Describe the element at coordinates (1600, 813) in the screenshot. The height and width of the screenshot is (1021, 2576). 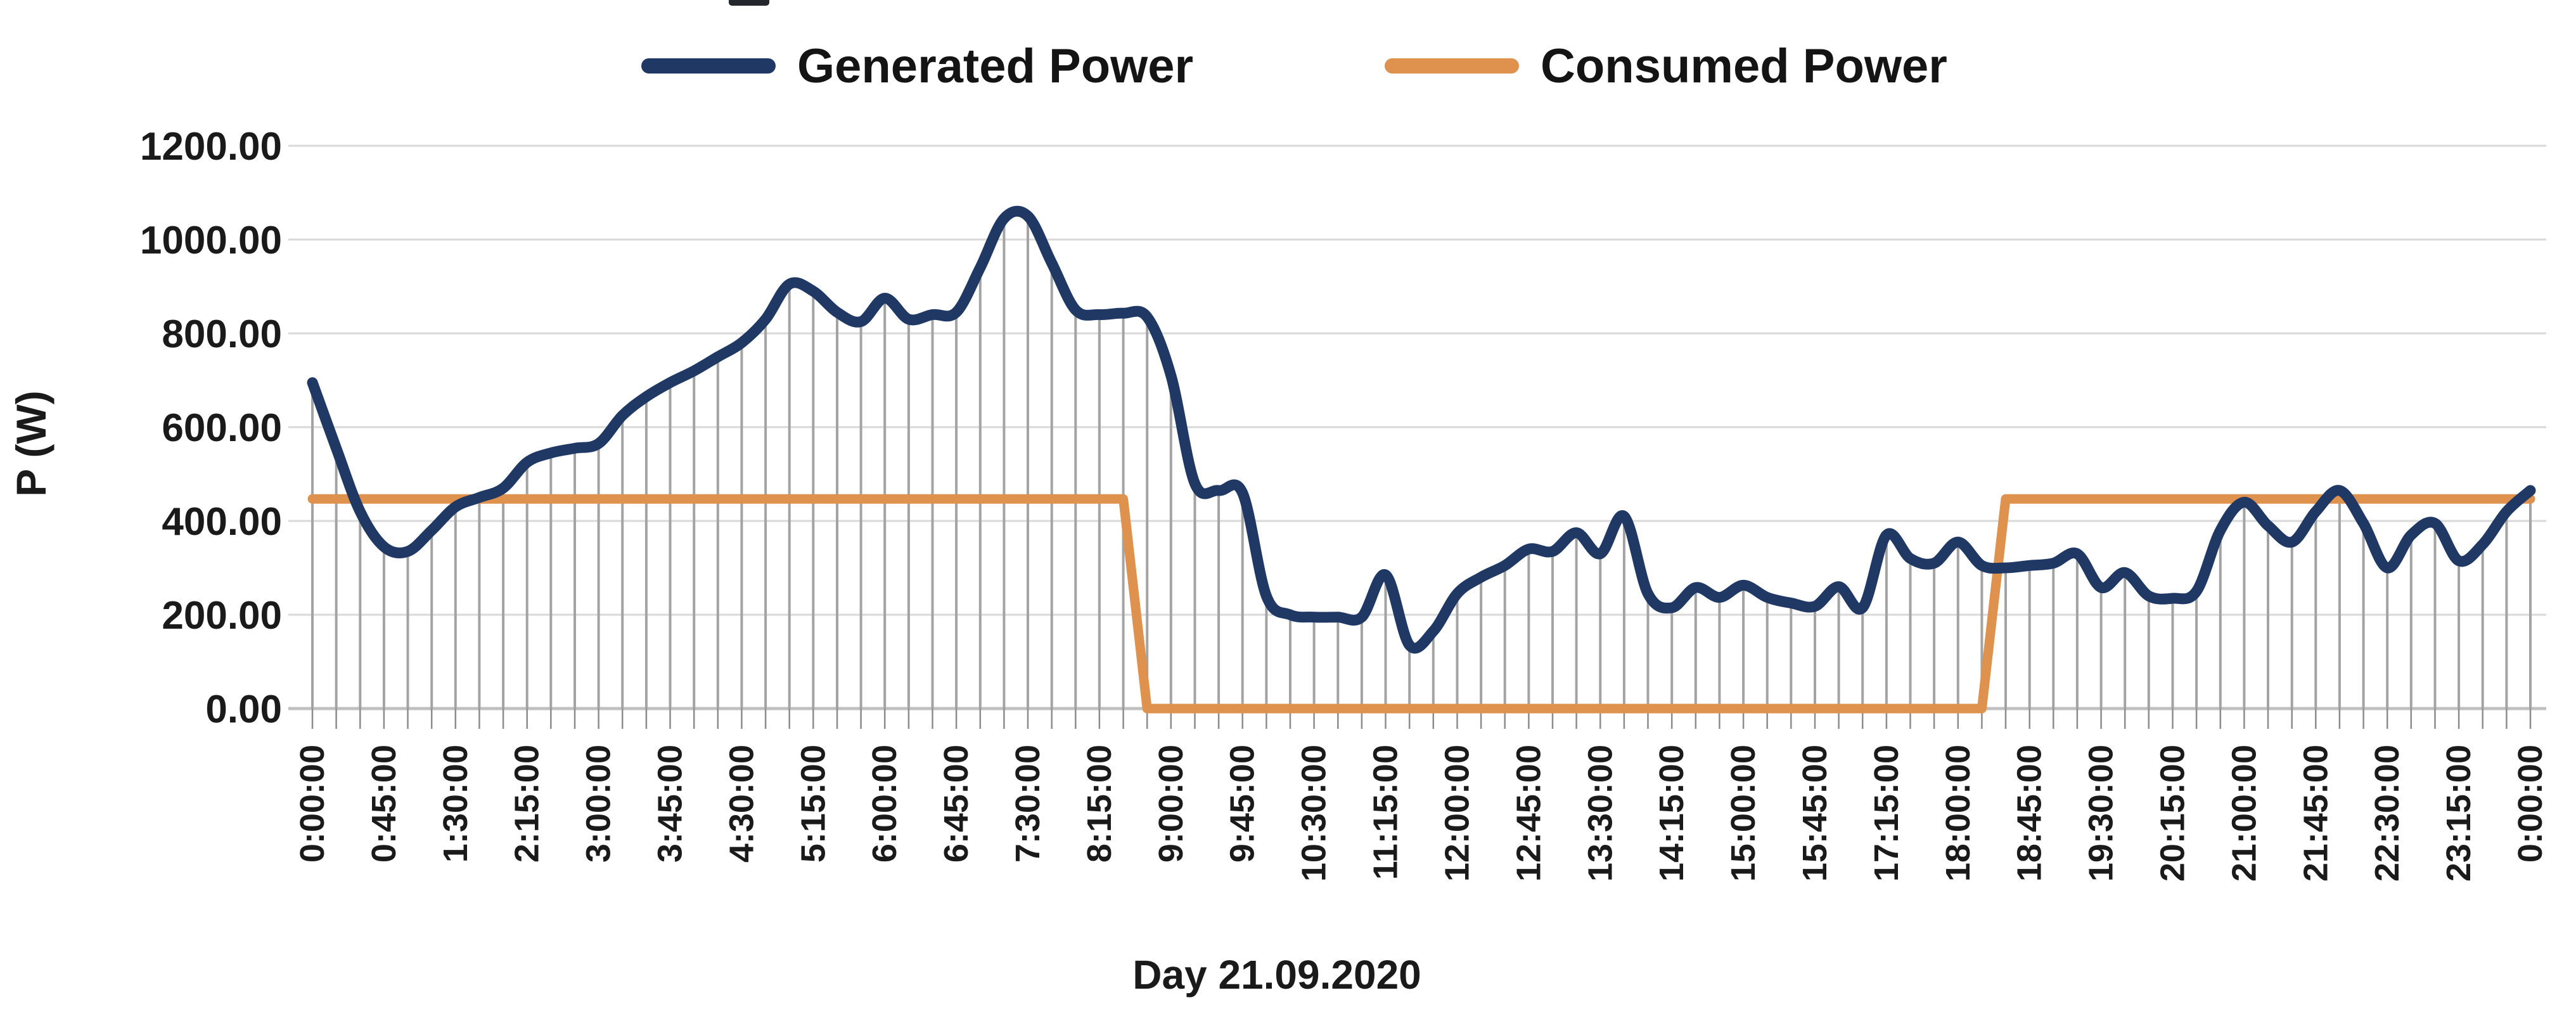
I see `x-tick-label: 13:30:00` at that location.